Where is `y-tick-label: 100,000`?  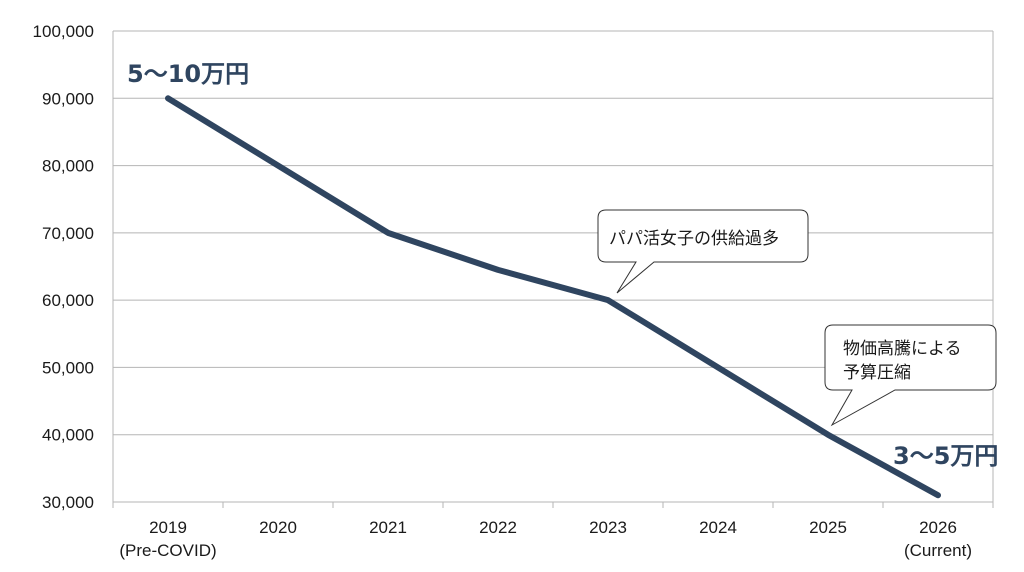
y-tick-label: 100,000 is located at coordinates (63, 31).